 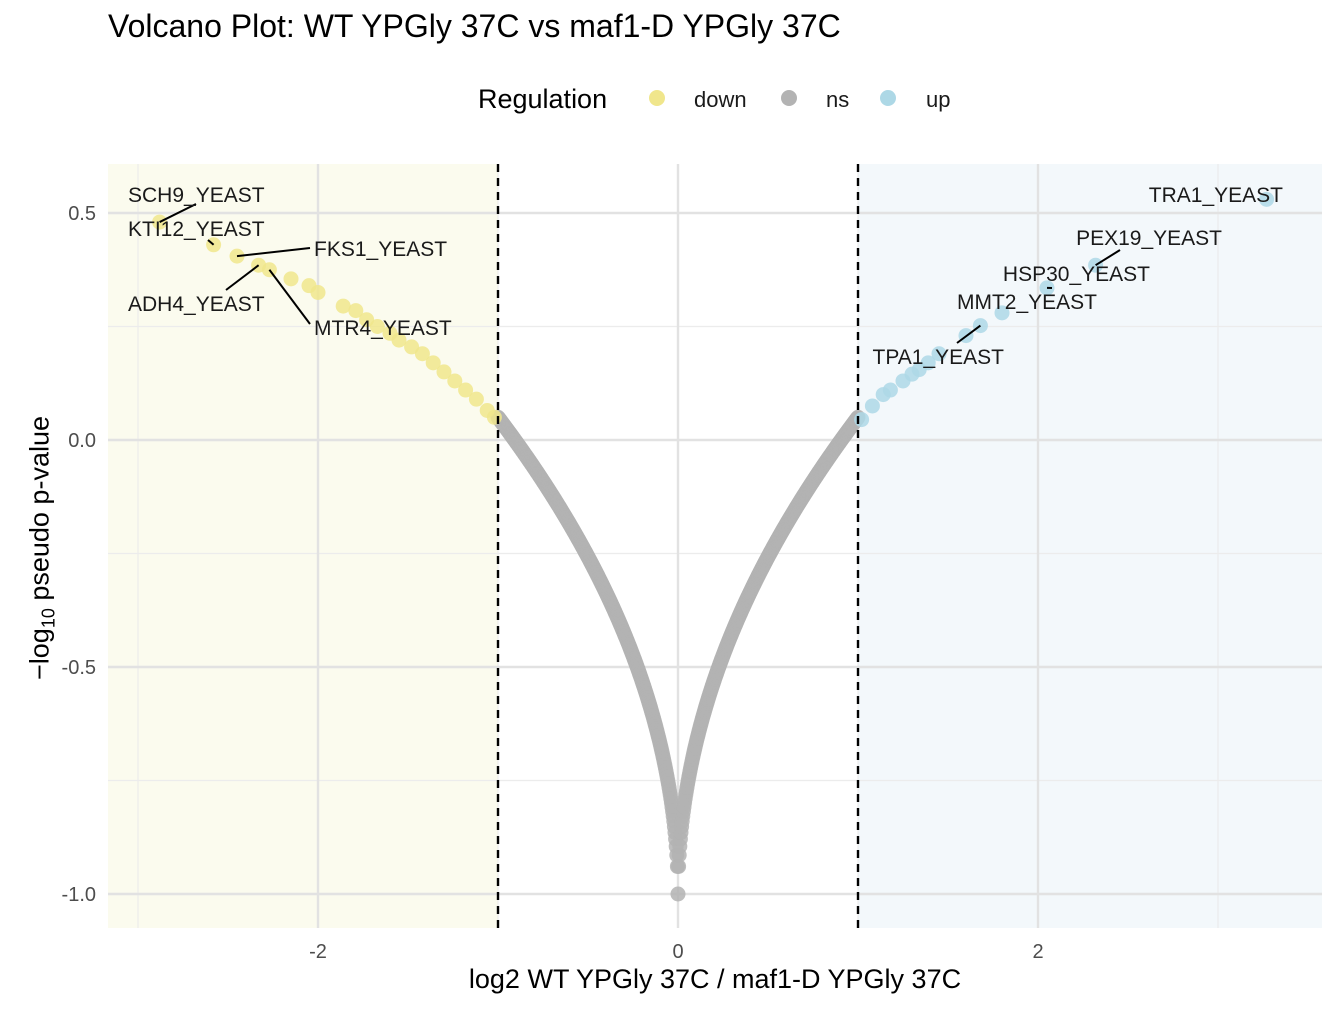 What do you see at coordinates (39, 654) in the screenshot?
I see `y-axis-title-log: −log` at bounding box center [39, 654].